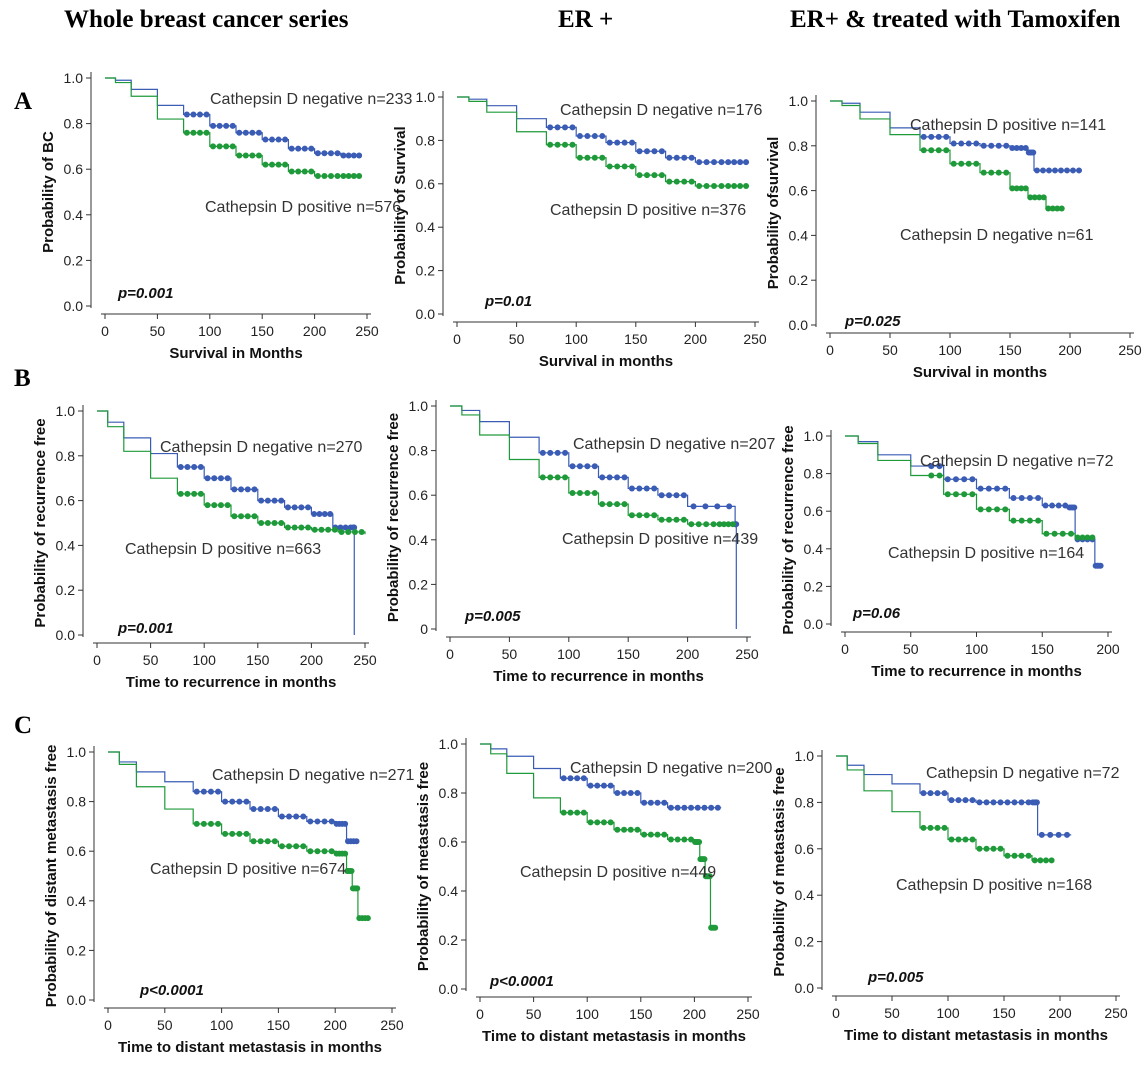  I want to click on y-tick-label: 1.0, so click(74, 78).